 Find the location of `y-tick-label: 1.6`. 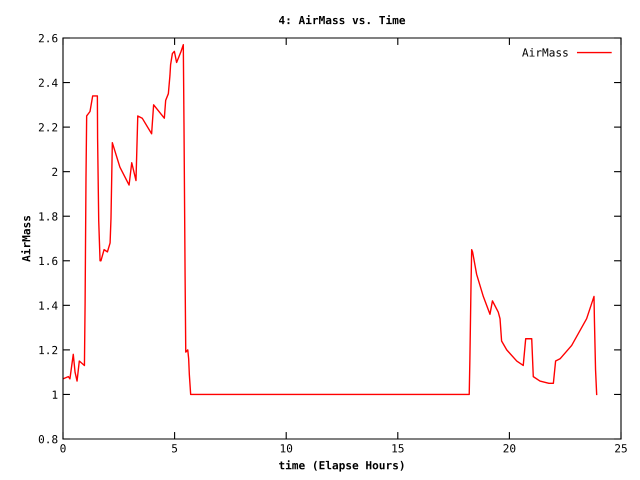

y-tick-label: 1.6 is located at coordinates (48, 261).